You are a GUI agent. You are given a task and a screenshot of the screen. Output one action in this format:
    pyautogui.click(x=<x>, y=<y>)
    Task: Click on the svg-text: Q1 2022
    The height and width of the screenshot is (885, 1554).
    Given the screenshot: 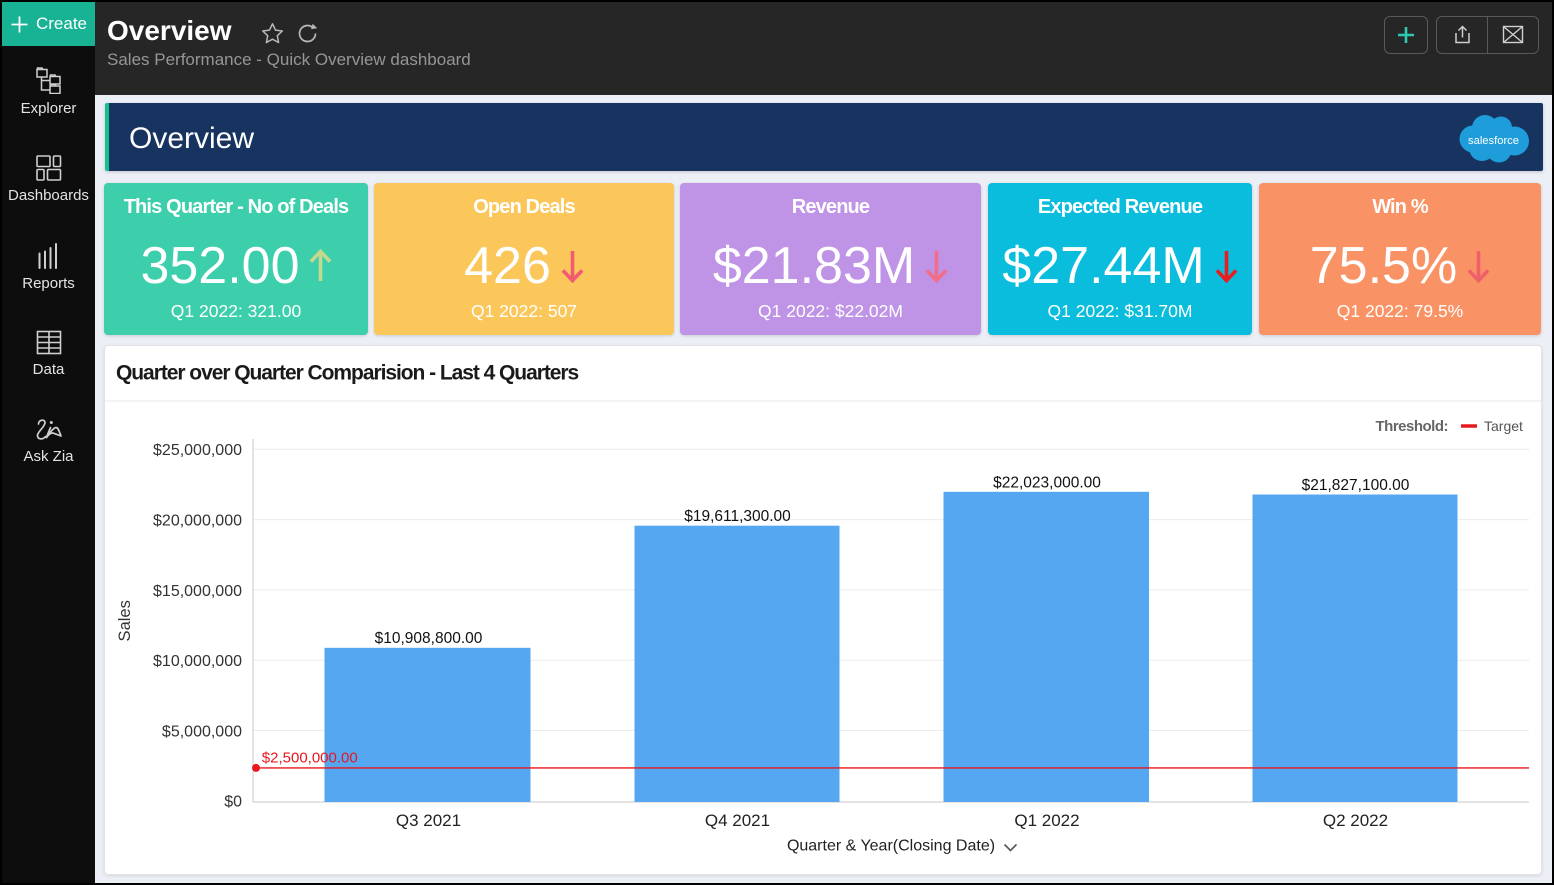 What is the action you would take?
    pyautogui.click(x=1046, y=820)
    